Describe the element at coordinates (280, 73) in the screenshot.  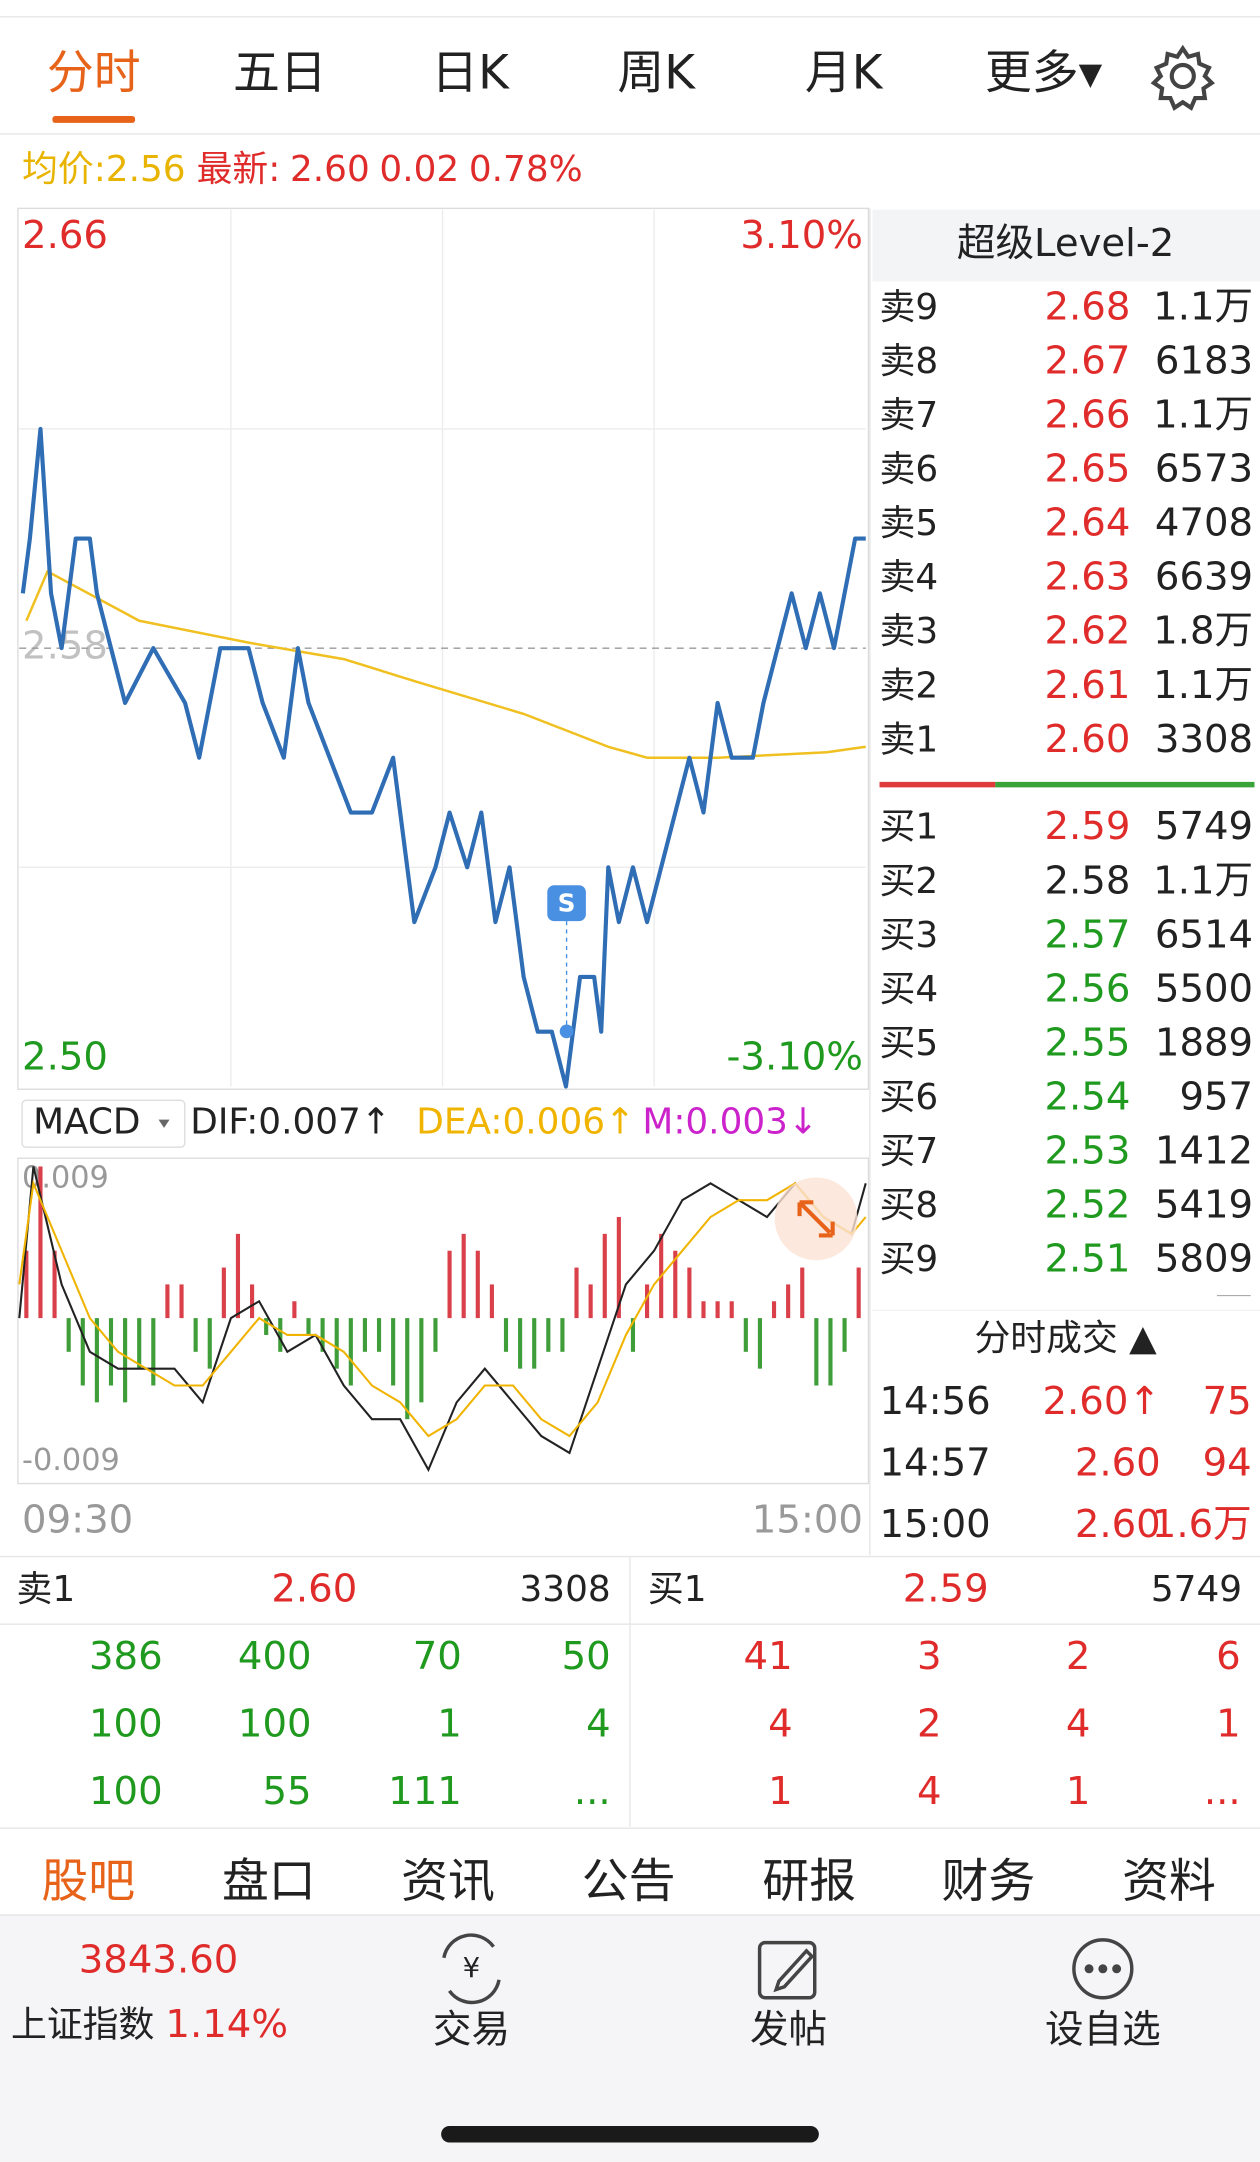
I see `tab: 五日` at that location.